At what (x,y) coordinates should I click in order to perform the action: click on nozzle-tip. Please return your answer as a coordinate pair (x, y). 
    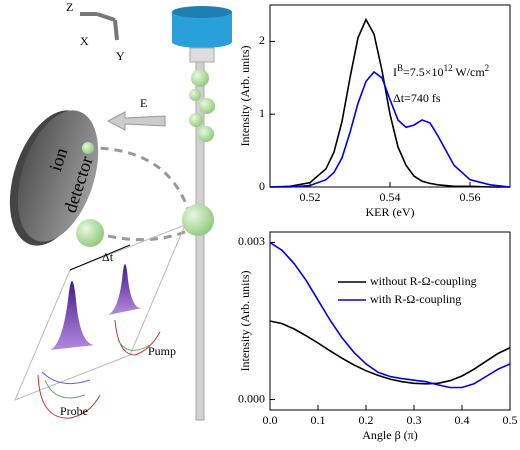
    Looking at the image, I should click on (202, 55).